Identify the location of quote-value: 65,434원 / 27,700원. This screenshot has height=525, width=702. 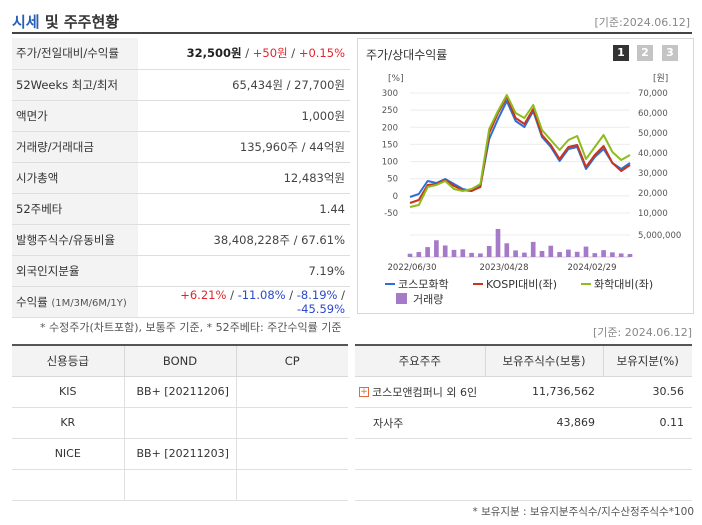
(244, 85).